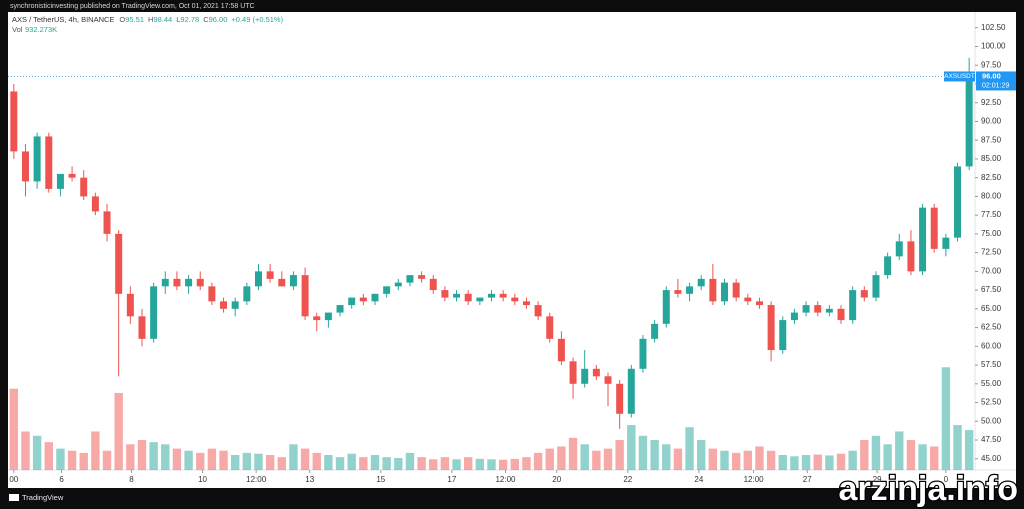  What do you see at coordinates (991, 233) in the screenshot?
I see `y-tick-label: 75.00` at bounding box center [991, 233].